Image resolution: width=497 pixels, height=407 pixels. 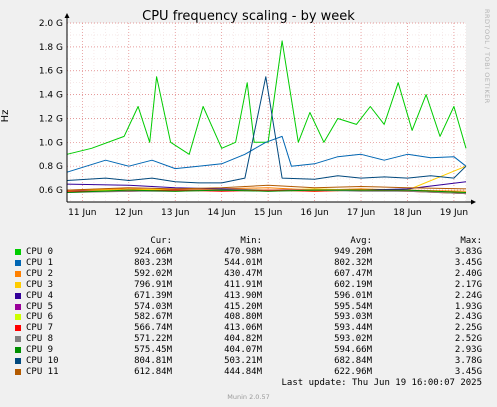 What do you see at coordinates (40, 295) in the screenshot?
I see `legend-series-name: CPU 4` at bounding box center [40, 295].